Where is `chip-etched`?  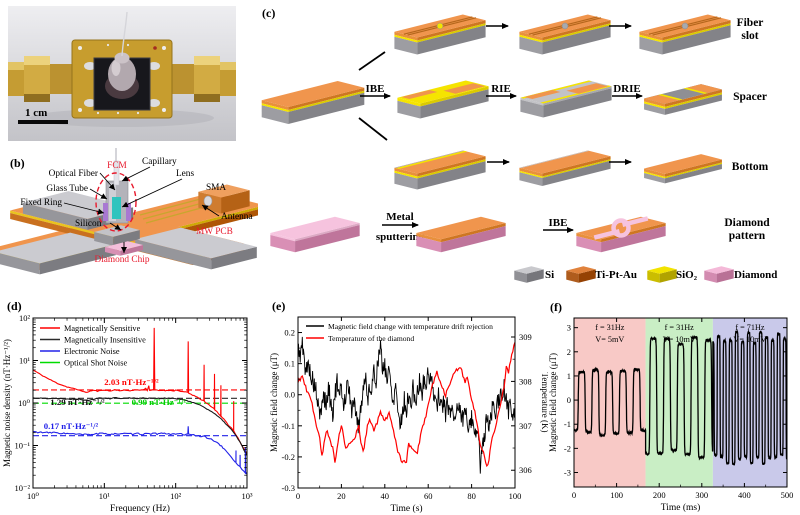 chip-etched is located at coordinates (566, 99).